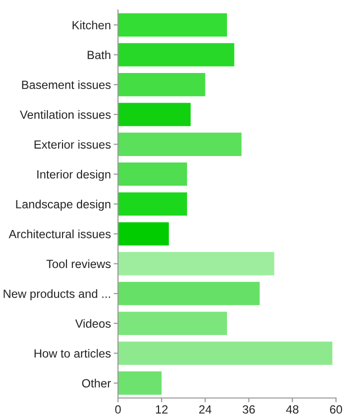 The height and width of the screenshot is (420, 345). Describe the element at coordinates (66, 85) in the screenshot. I see `y-tick-label: Basement issues` at that location.